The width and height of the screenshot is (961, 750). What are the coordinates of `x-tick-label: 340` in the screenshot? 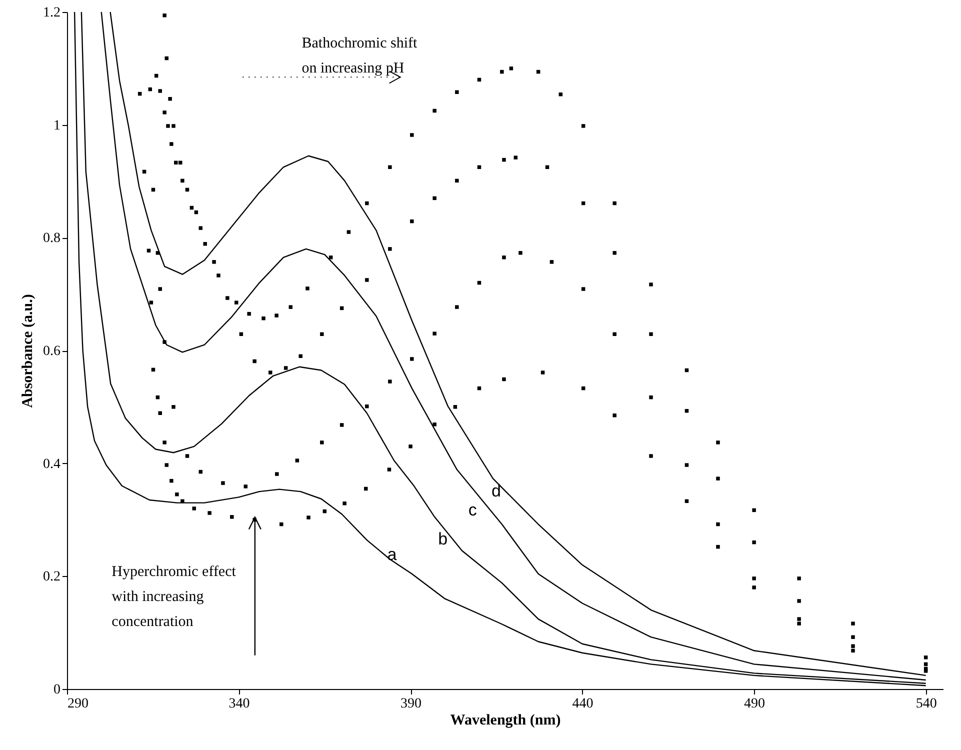 It's located at (239, 704).